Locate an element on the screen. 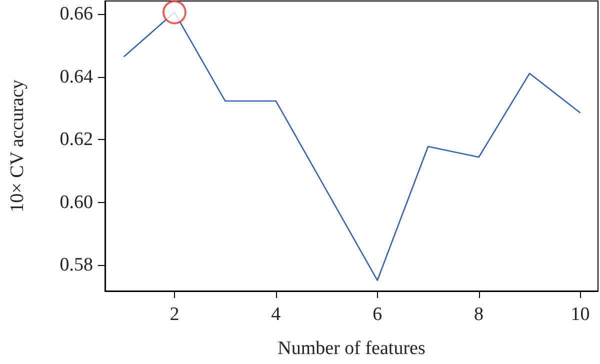  y-tick-label: 0.60 is located at coordinates (76, 202).